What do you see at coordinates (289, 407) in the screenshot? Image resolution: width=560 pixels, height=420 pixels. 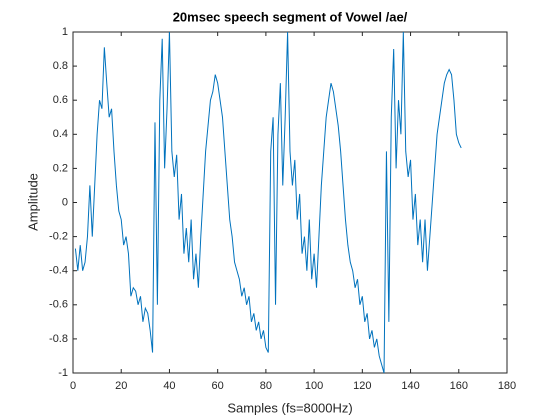 I see `x-axis-label: Samples (fs=8000Hz)` at bounding box center [289, 407].